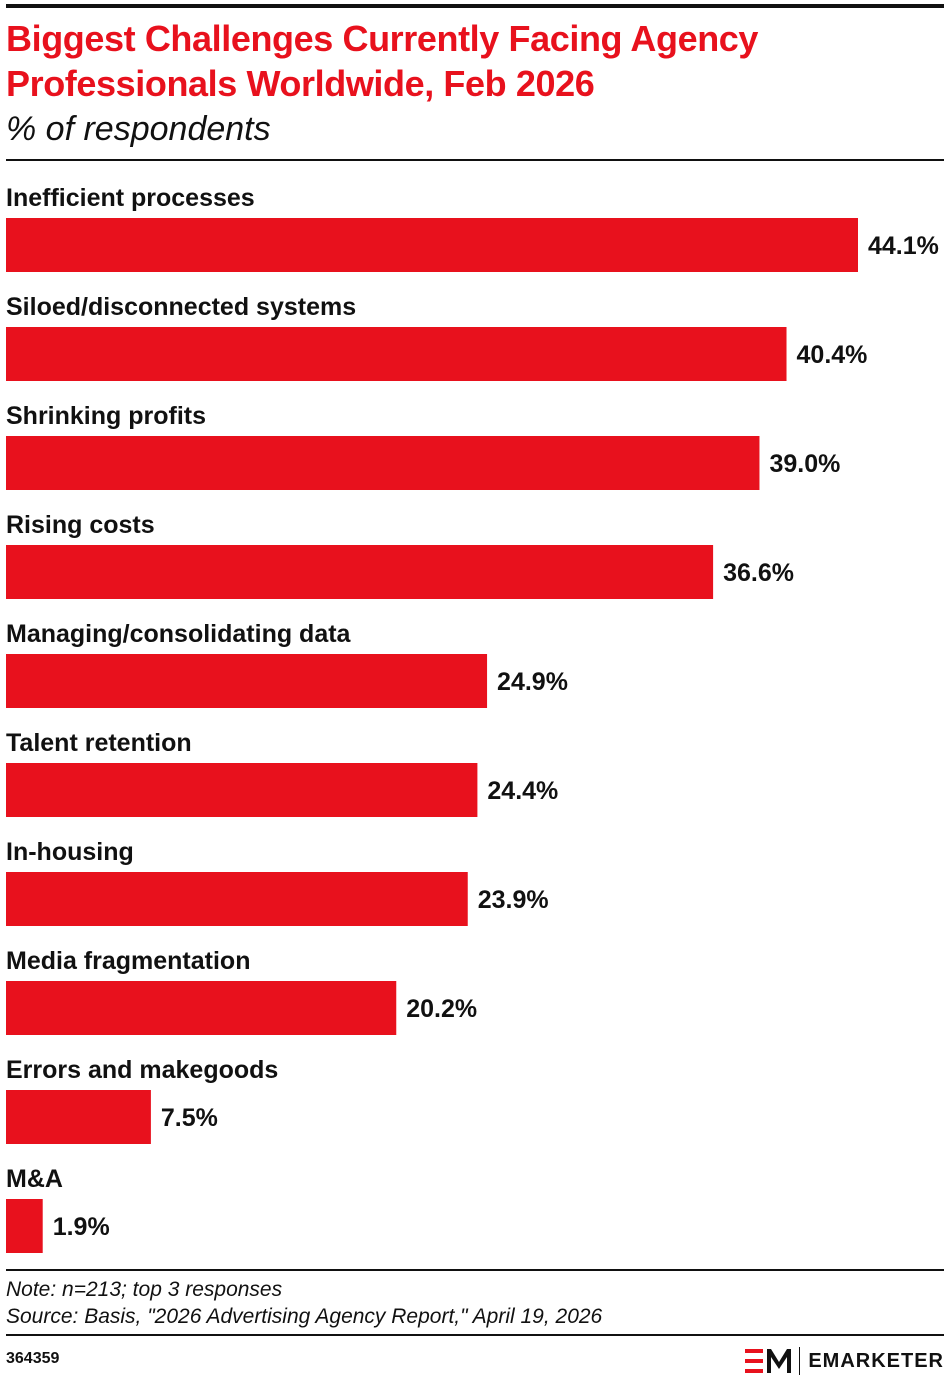 This screenshot has height=1384, width=948. What do you see at coordinates (130, 198) in the screenshot?
I see `category-label: Inefficient processes` at bounding box center [130, 198].